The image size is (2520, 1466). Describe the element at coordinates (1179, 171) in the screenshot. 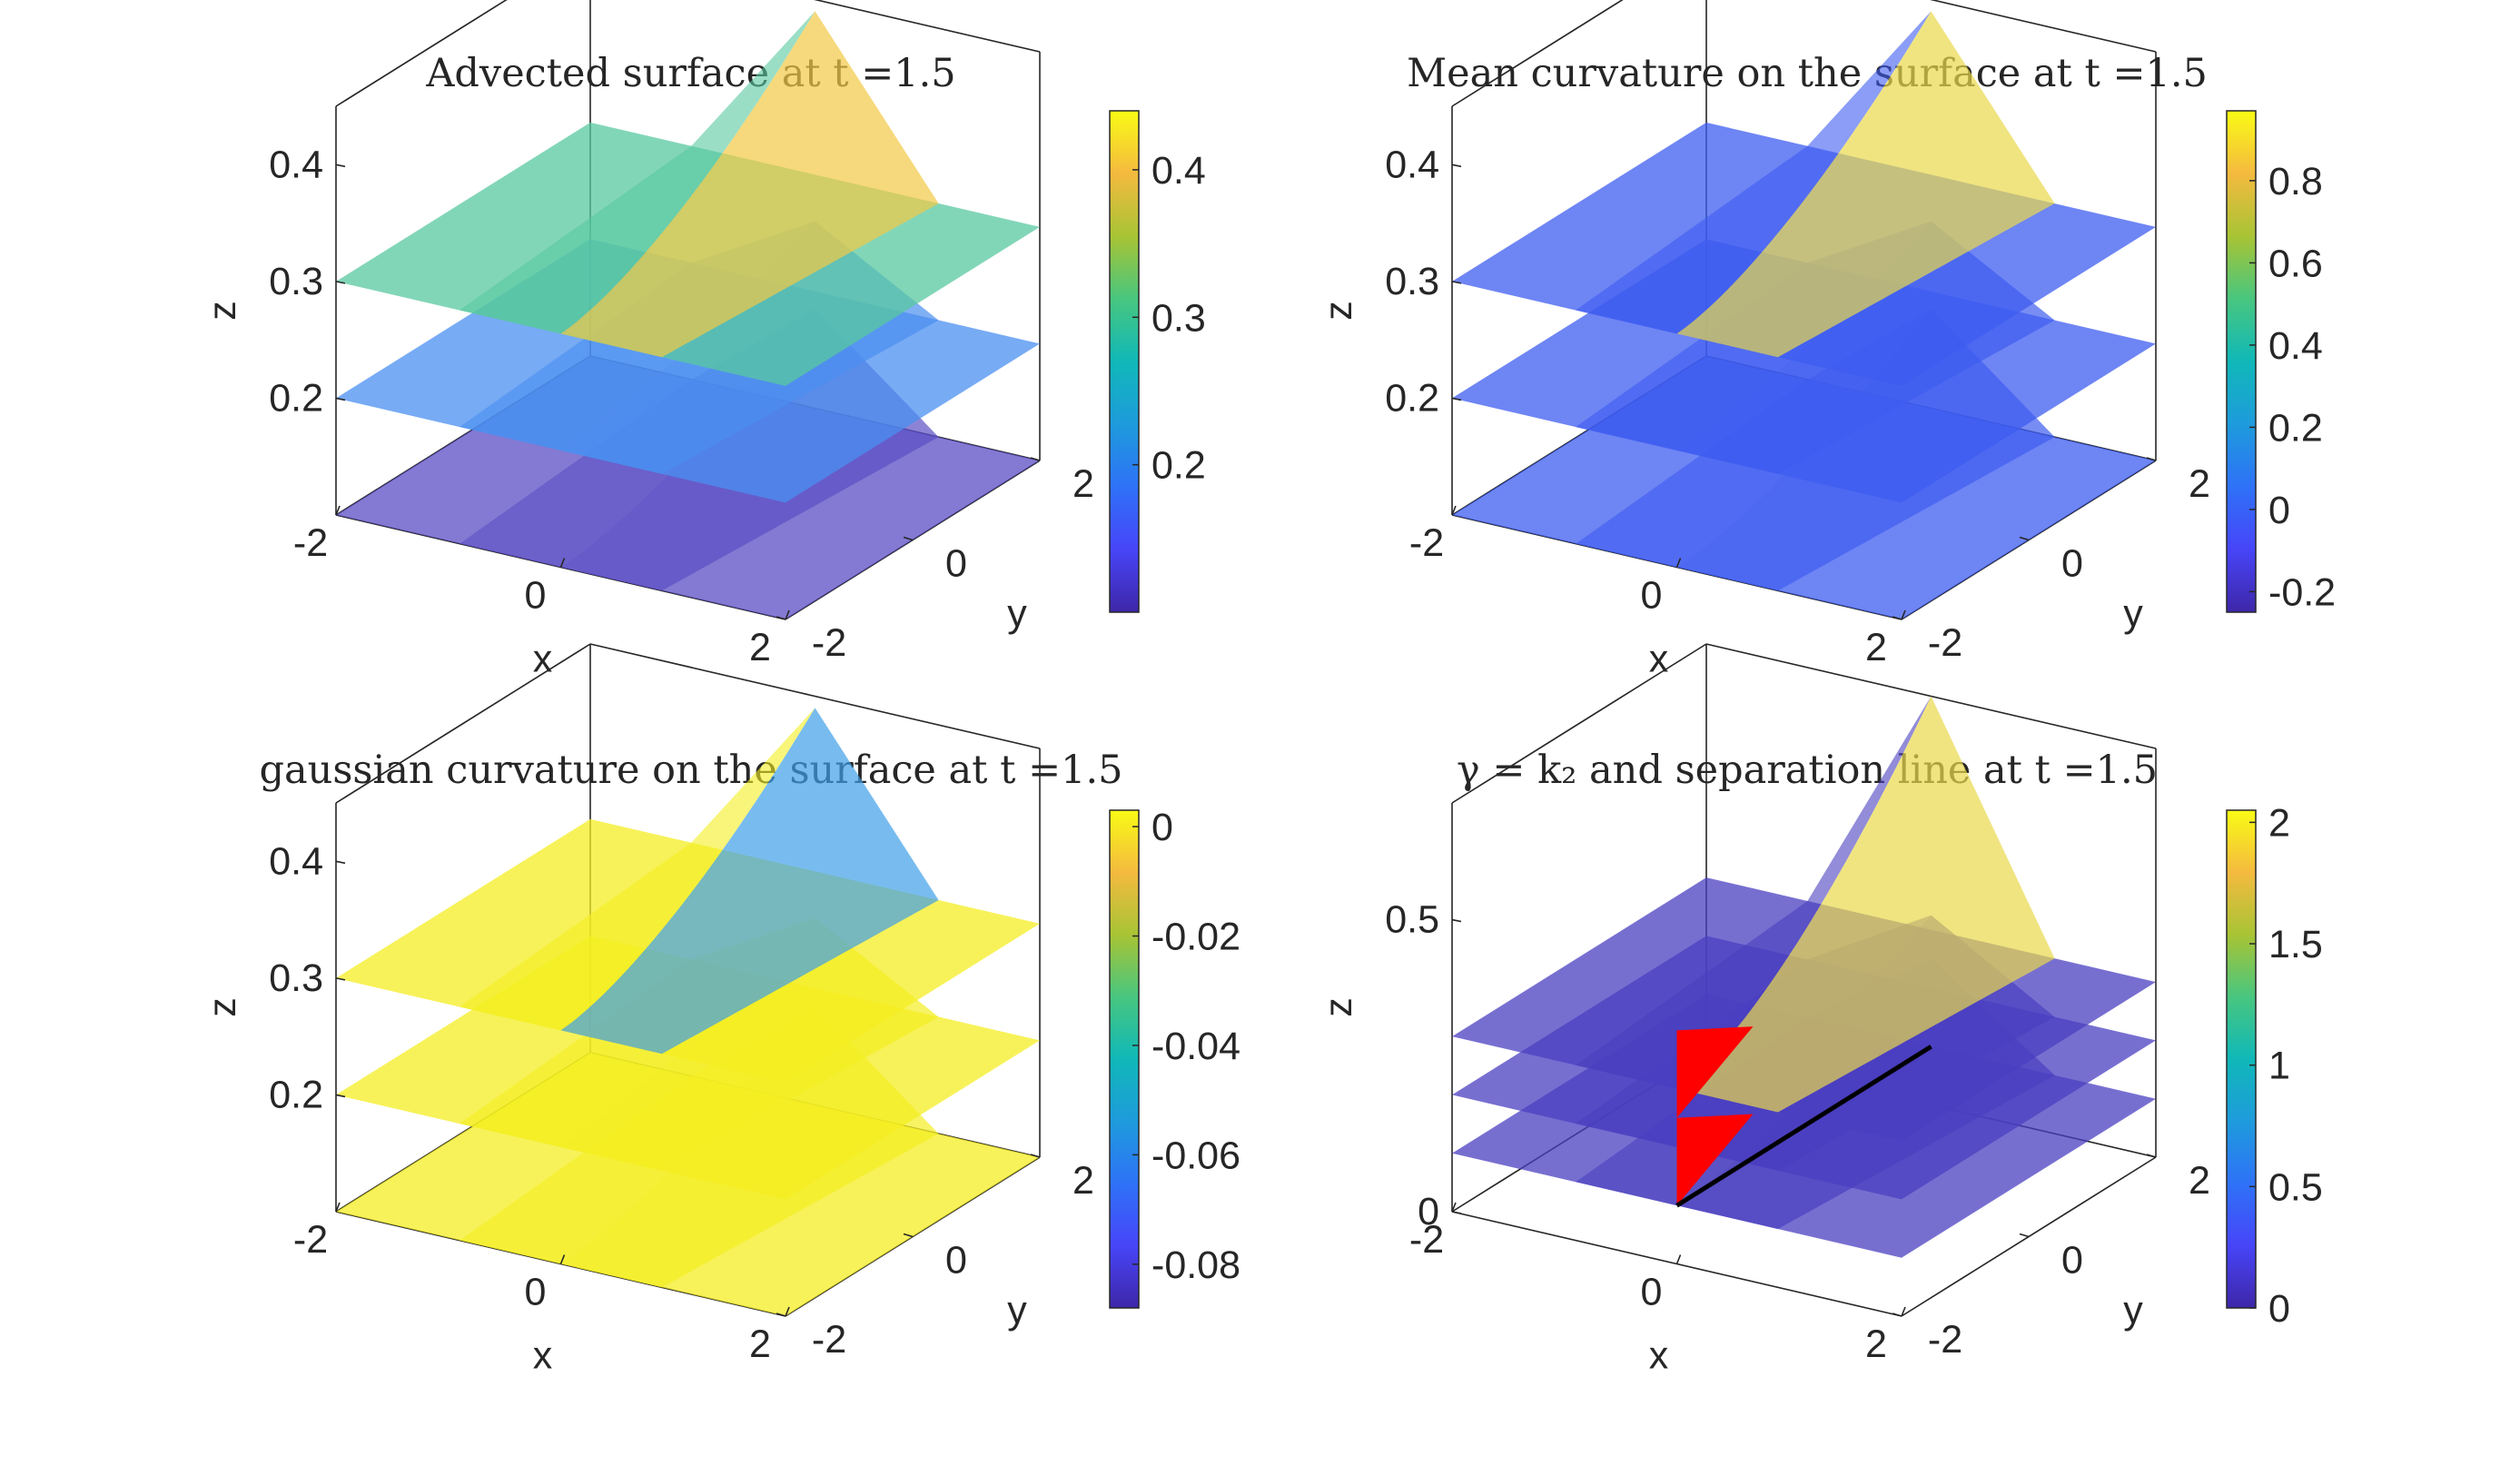

I see `colorbar-tick-label: 0.4` at that location.